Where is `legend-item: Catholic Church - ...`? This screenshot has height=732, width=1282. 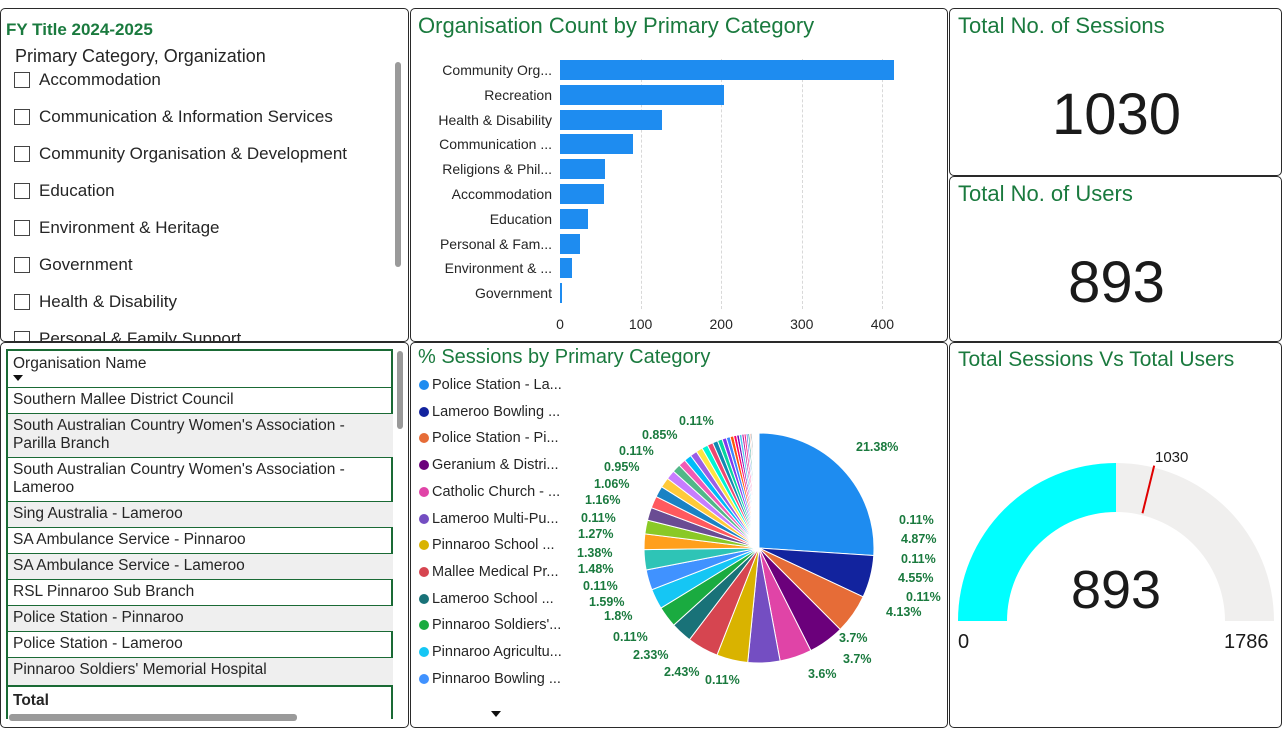 legend-item: Catholic Church - ... is located at coordinates (489, 492).